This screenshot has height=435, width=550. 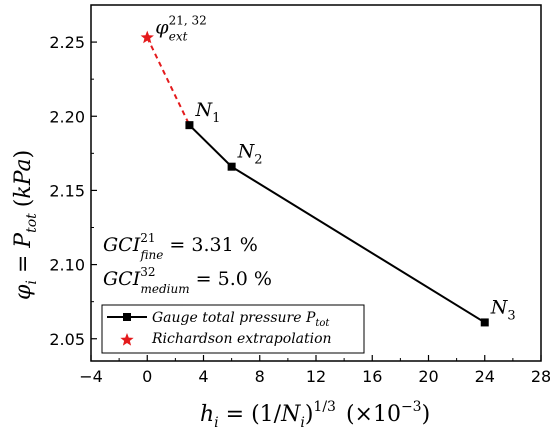 What do you see at coordinates (316, 376) in the screenshot?
I see `x-tick-label-4: 12` at bounding box center [316, 376].